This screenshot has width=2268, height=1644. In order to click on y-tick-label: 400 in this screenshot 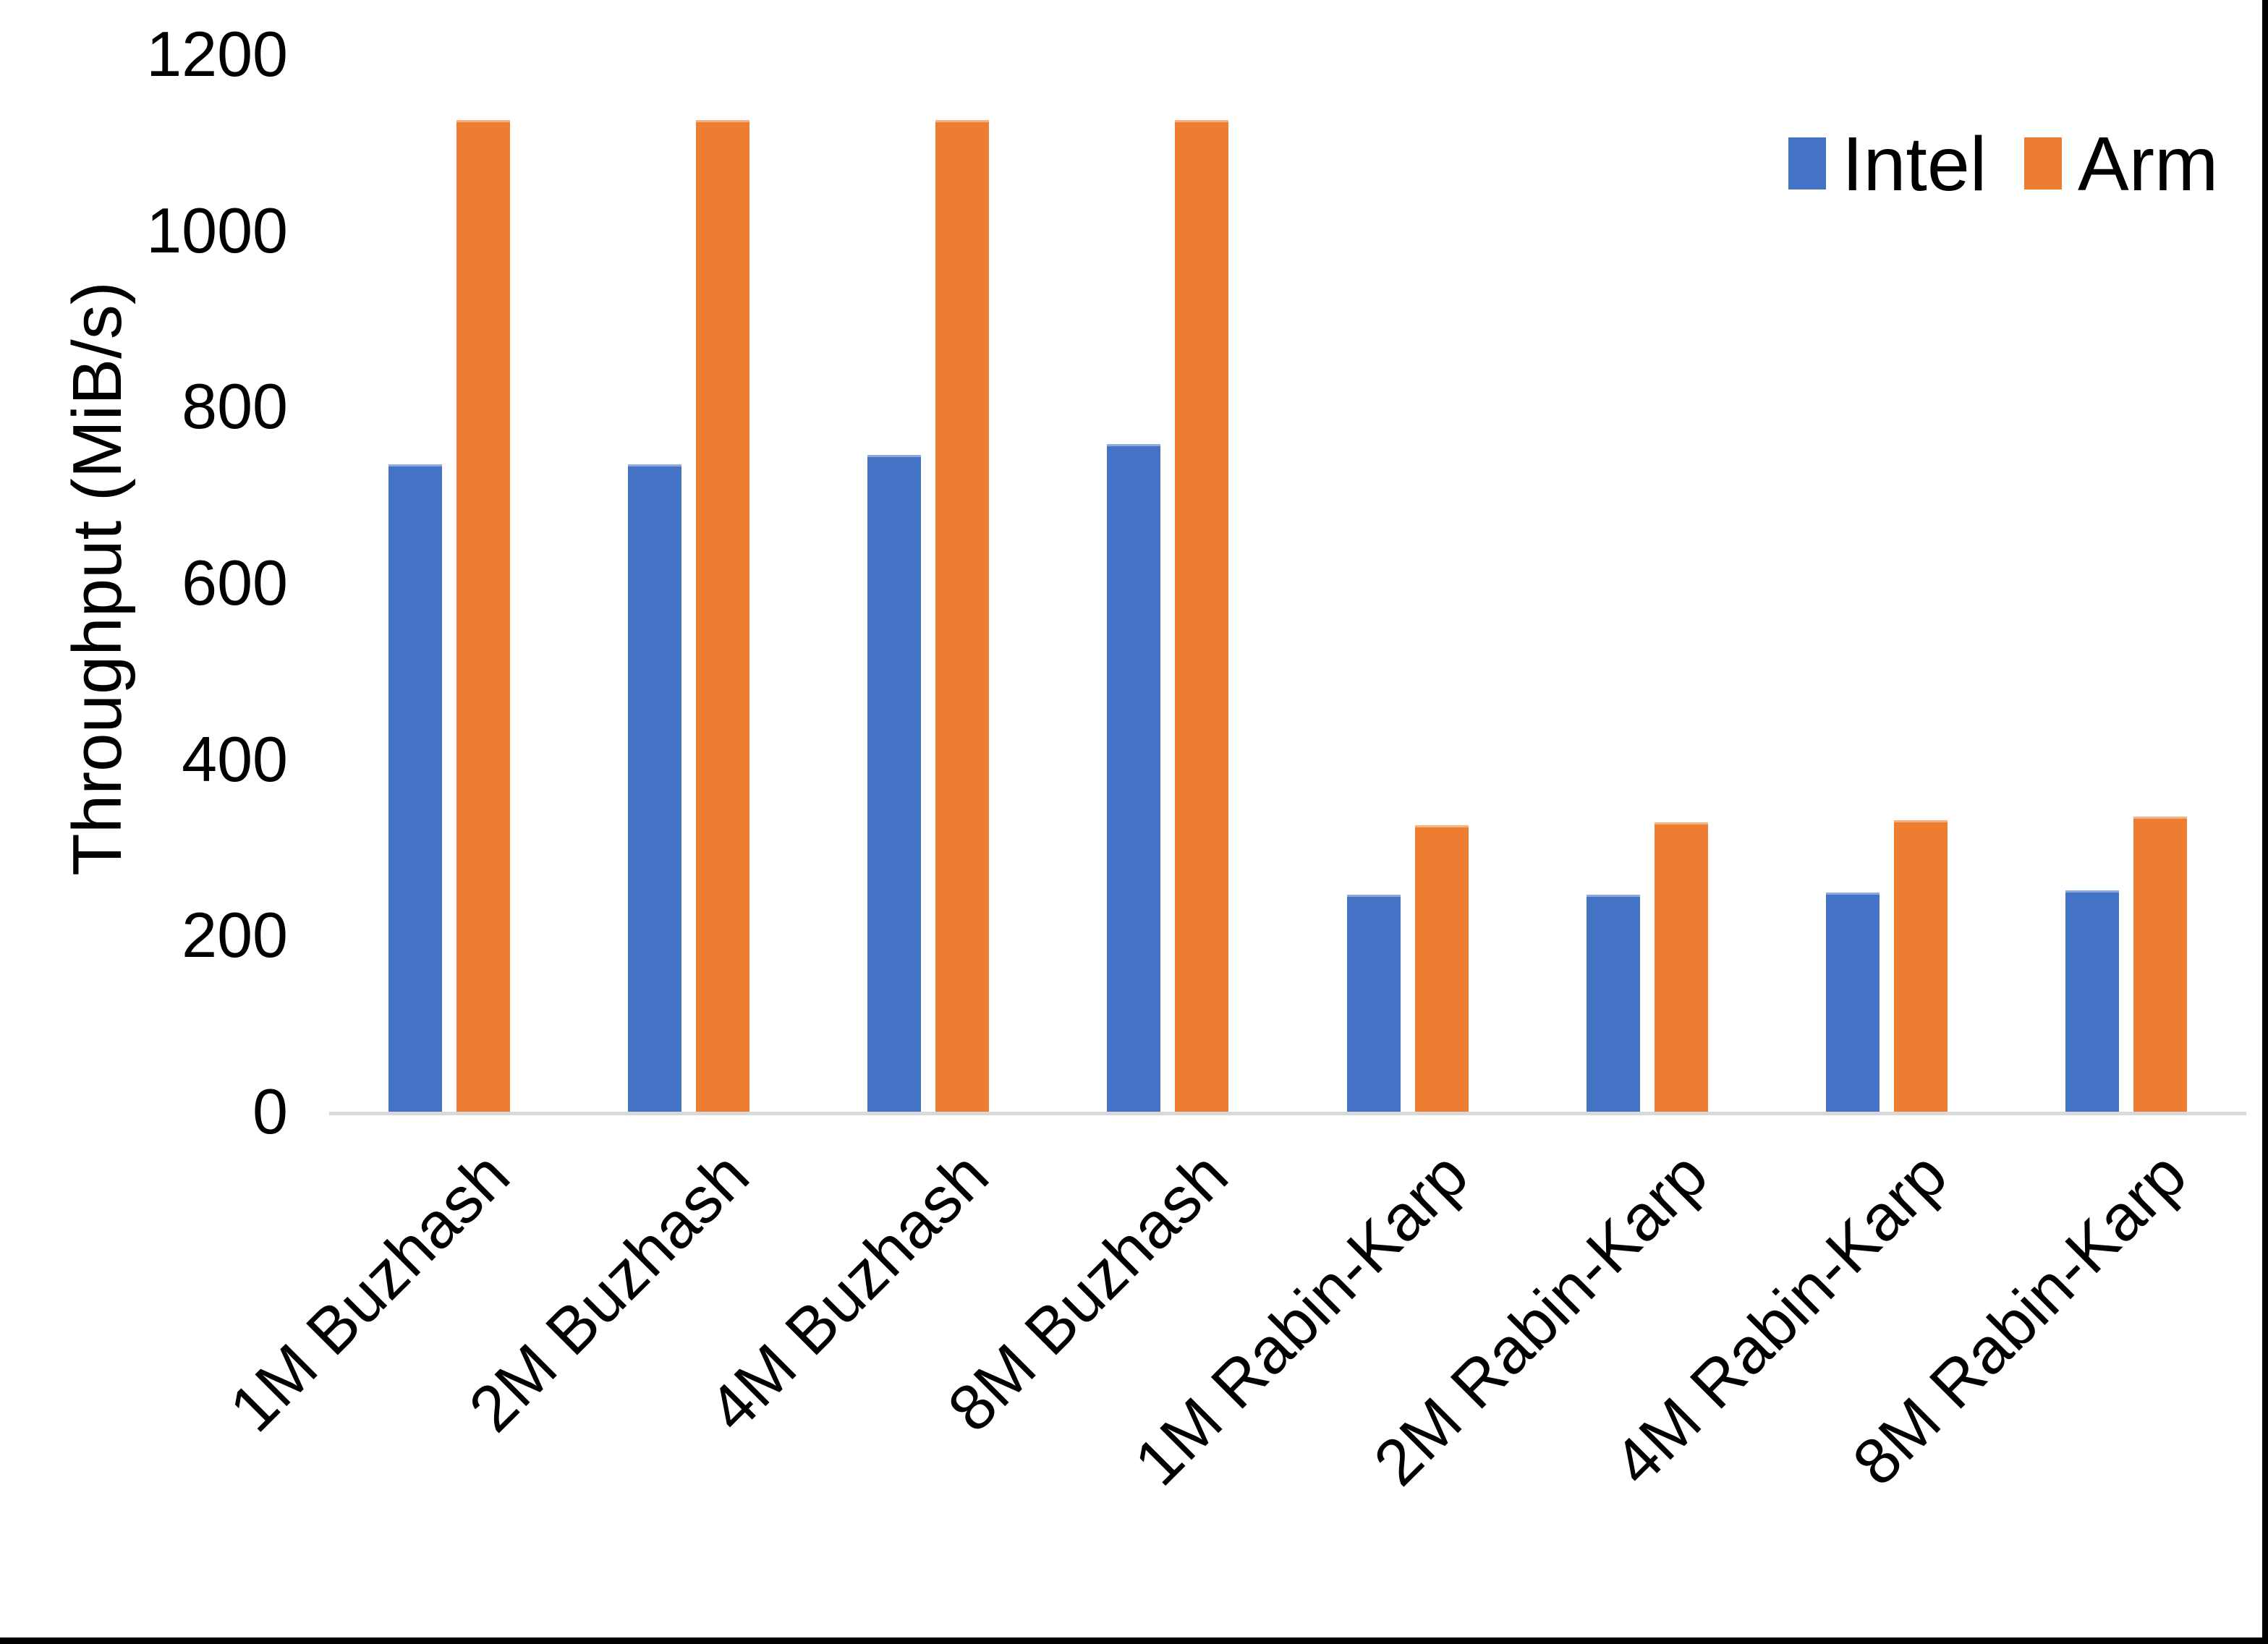, I will do `click(235, 759)`.